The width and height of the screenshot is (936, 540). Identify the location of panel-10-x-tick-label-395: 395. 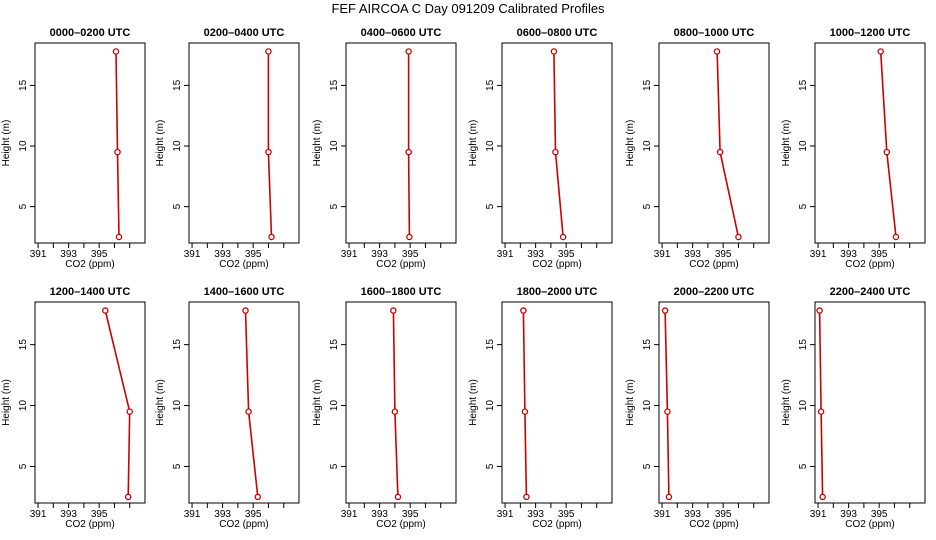
(566, 514).